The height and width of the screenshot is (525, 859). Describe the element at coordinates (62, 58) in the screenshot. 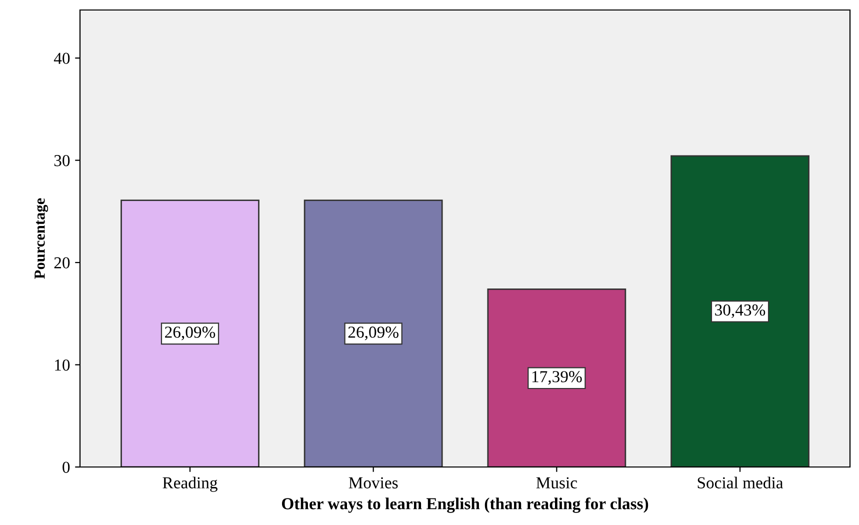

I see `y-tick-label: 40` at that location.